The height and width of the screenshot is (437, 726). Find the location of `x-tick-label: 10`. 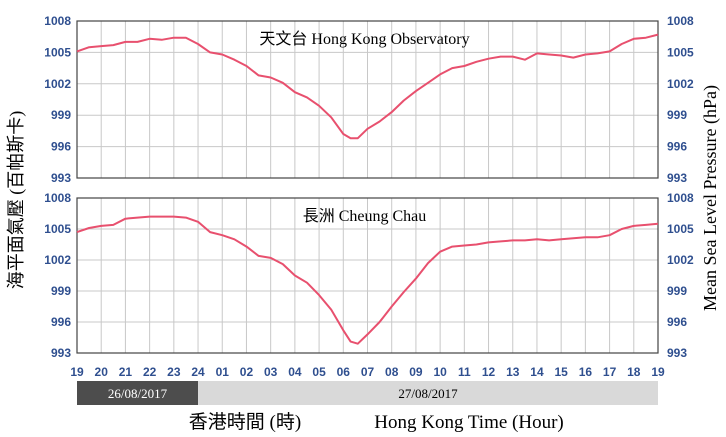

x-tick-label: 10 is located at coordinates (440, 372).